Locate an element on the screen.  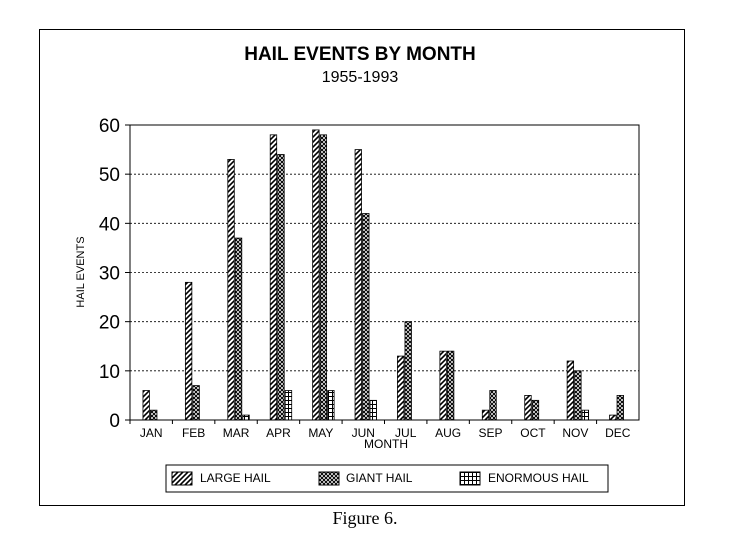
bar-large-hail-jan is located at coordinates (146, 405).